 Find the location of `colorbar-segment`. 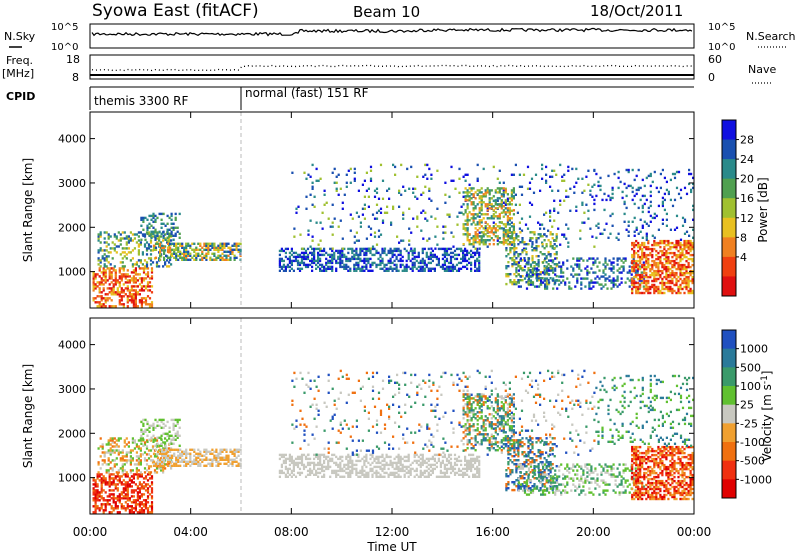

colorbar-segment is located at coordinates (729, 208).